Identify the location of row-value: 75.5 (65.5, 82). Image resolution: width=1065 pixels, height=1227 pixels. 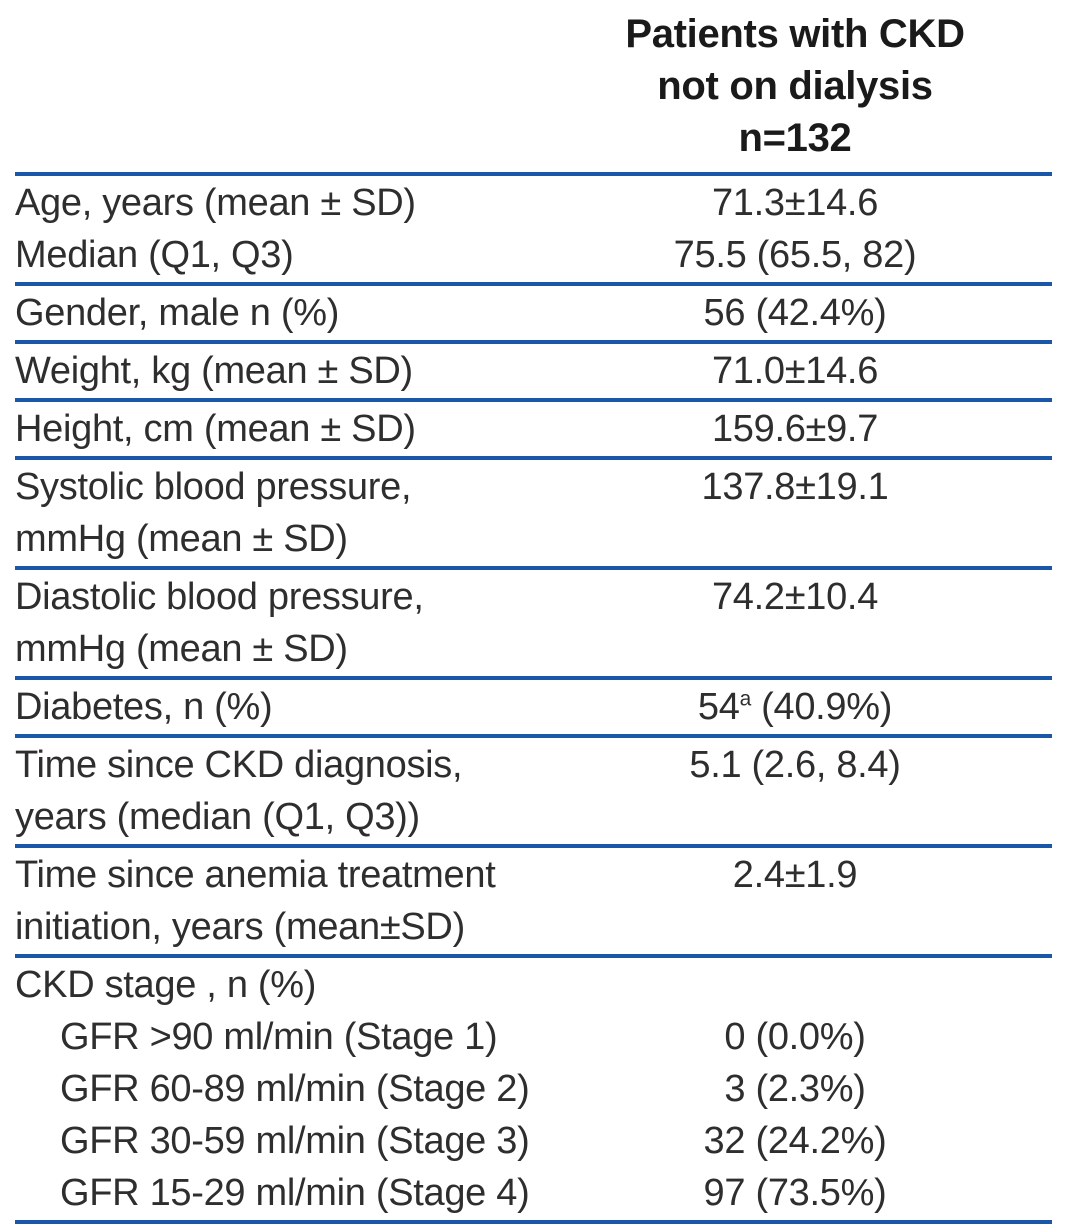
(795, 255).